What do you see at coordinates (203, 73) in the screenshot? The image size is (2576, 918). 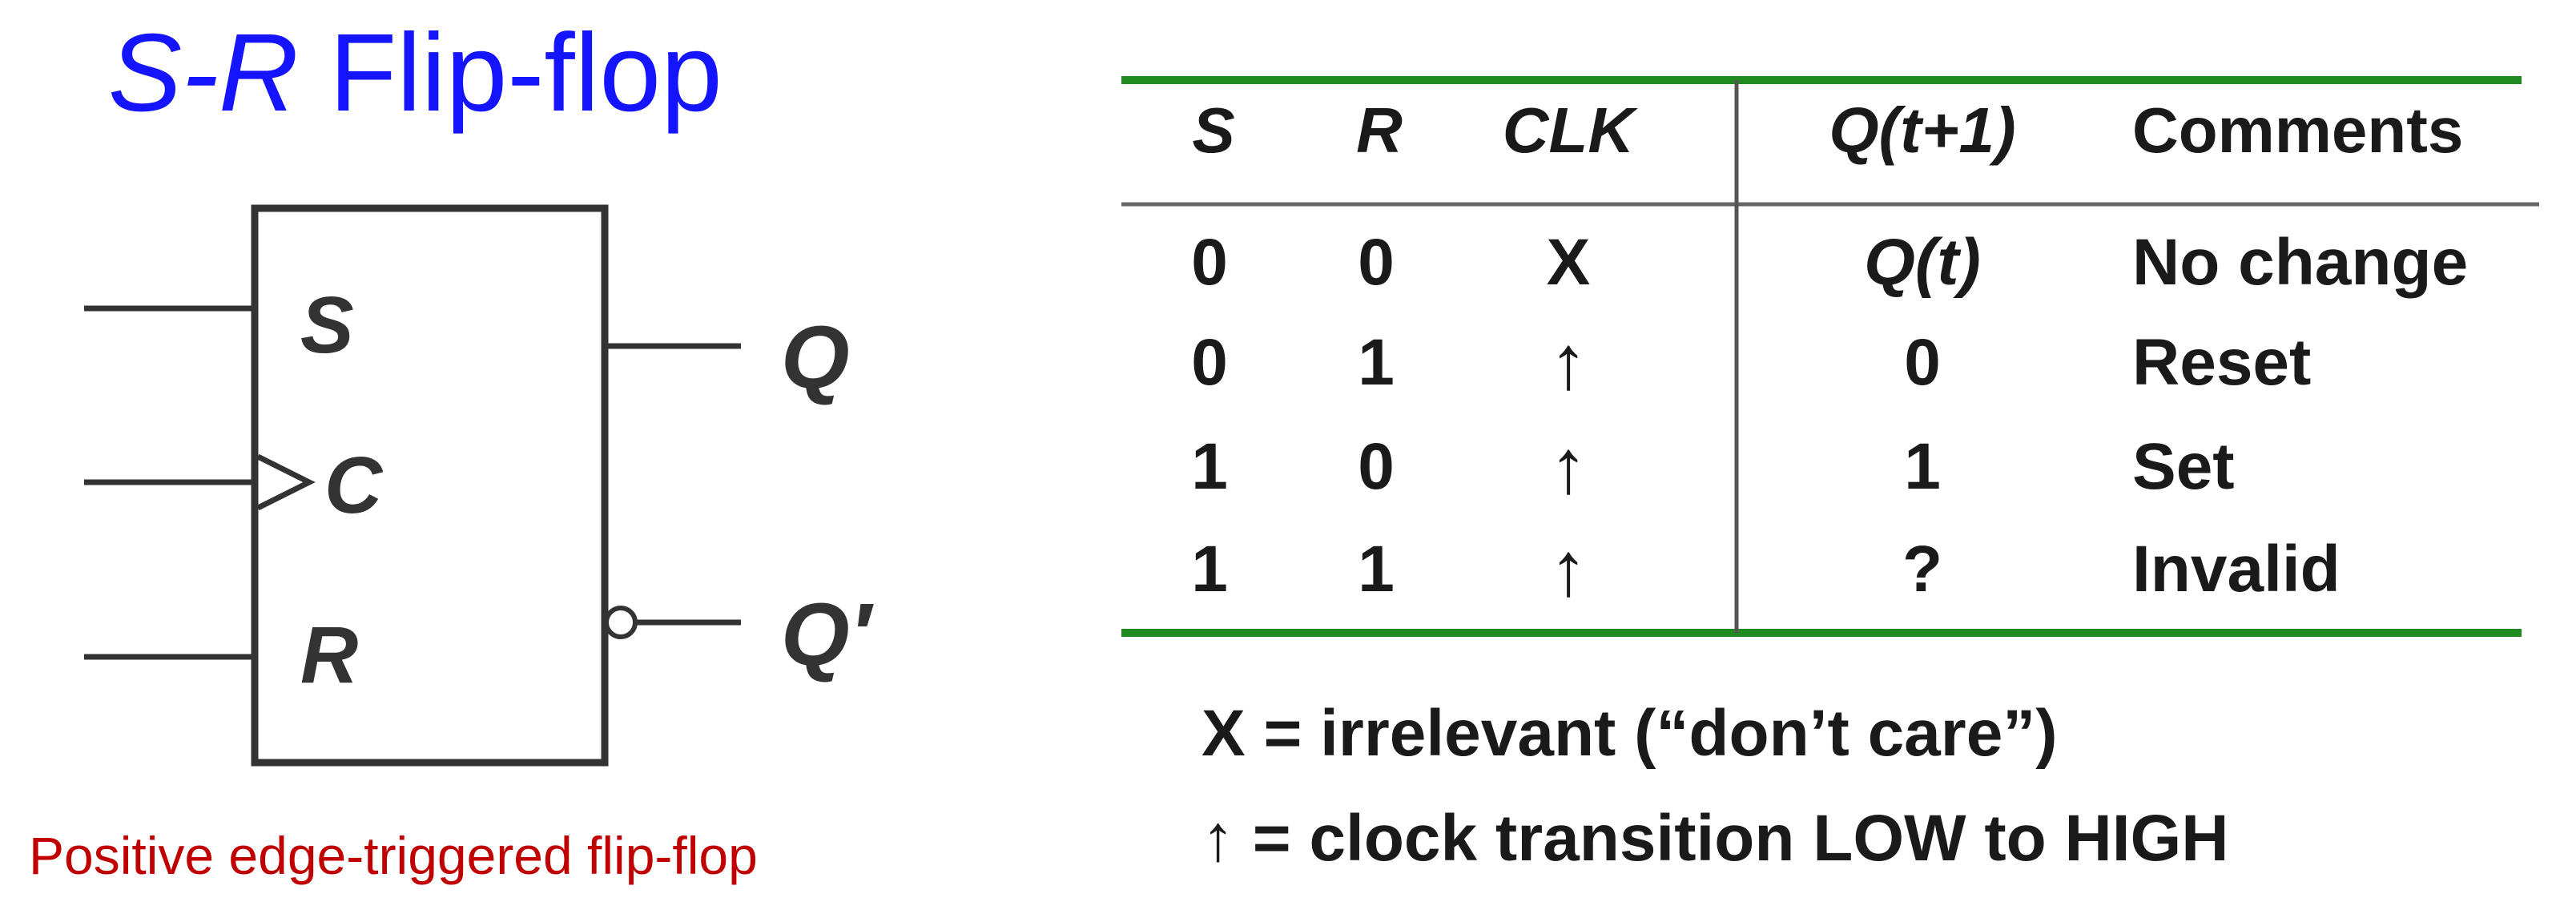 I see `title-italic: S-R` at bounding box center [203, 73].